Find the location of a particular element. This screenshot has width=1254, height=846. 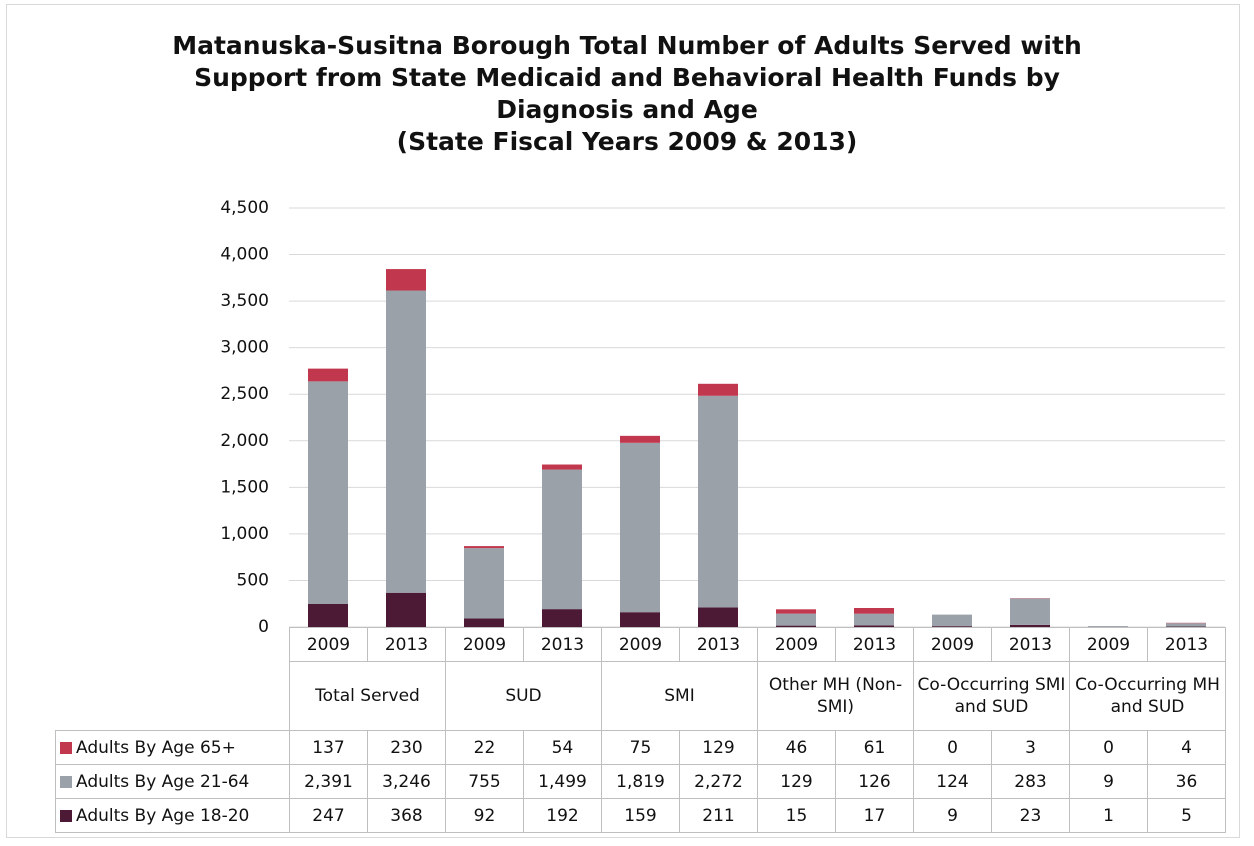

y-tick-label: 0 is located at coordinates (263, 627).